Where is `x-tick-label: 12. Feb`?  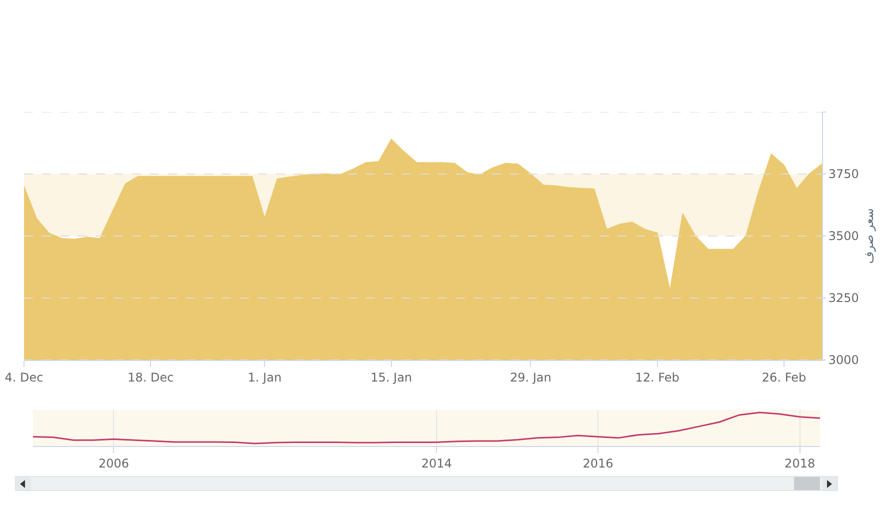
x-tick-label: 12. Feb is located at coordinates (657, 377).